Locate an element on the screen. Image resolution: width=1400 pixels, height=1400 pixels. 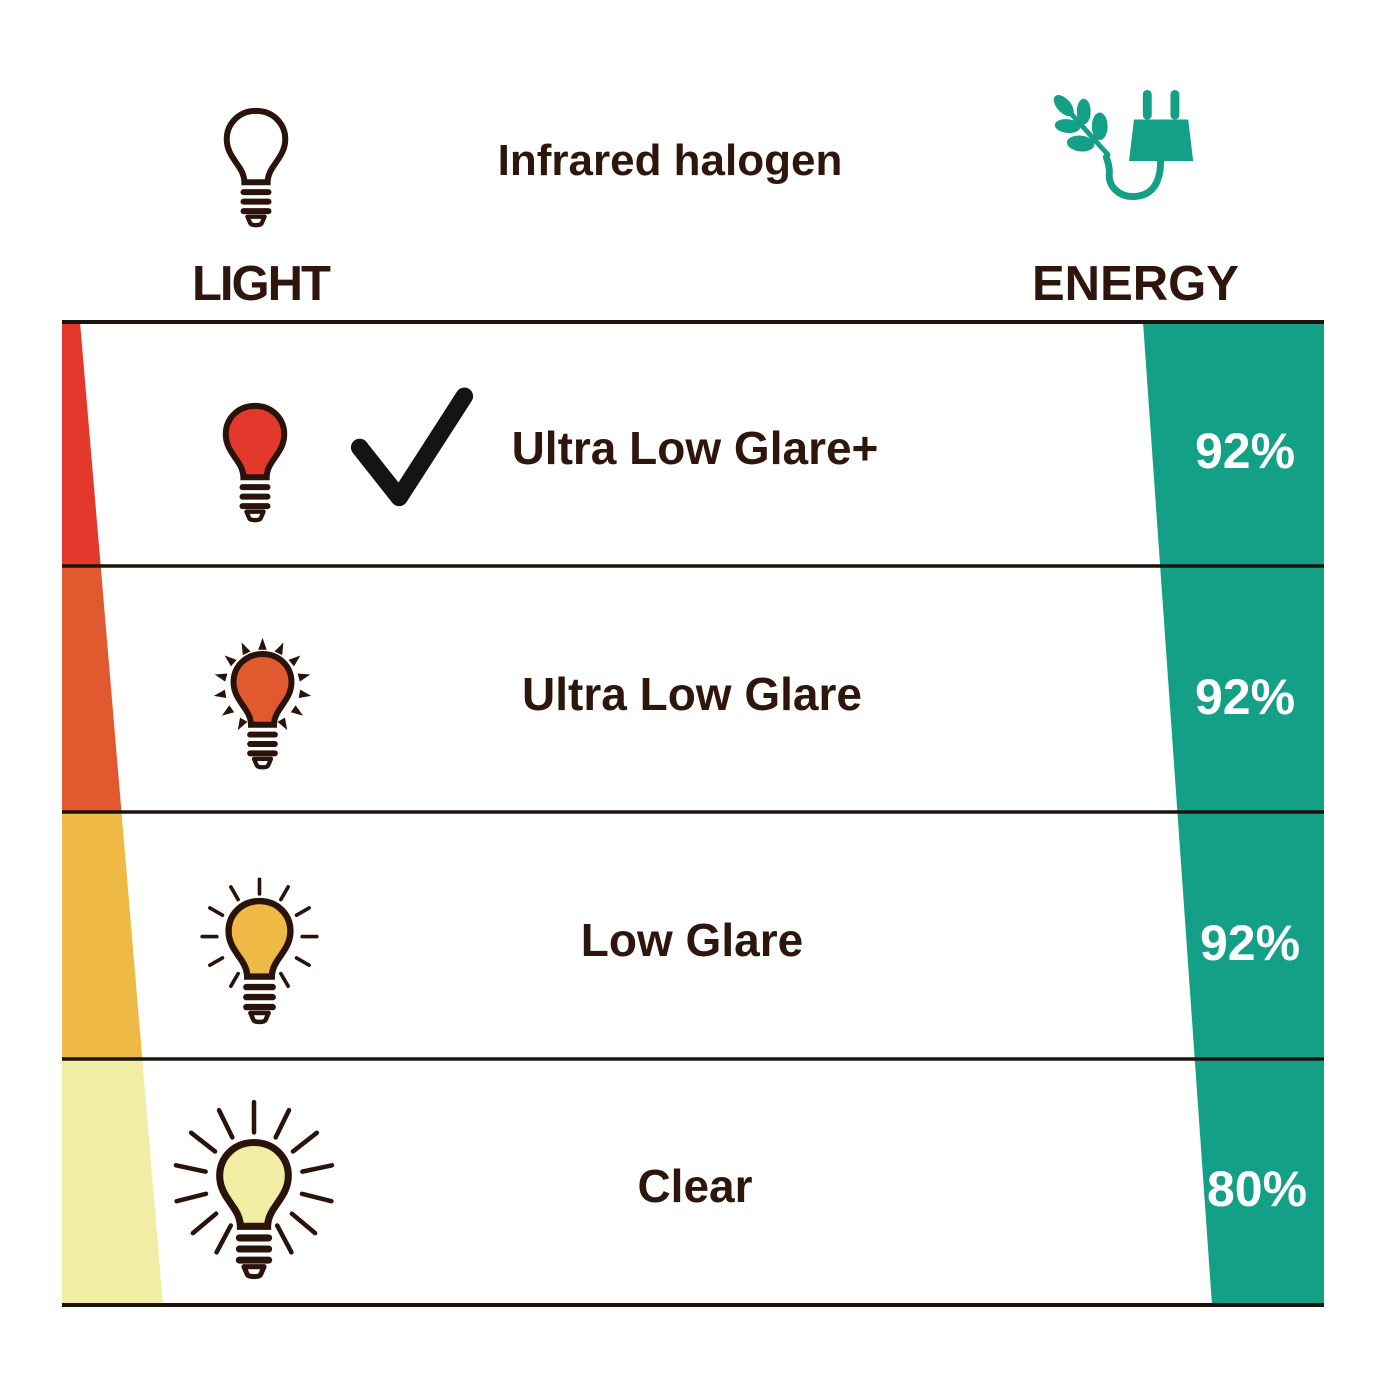
long-rays is located at coordinates (254, 1177).